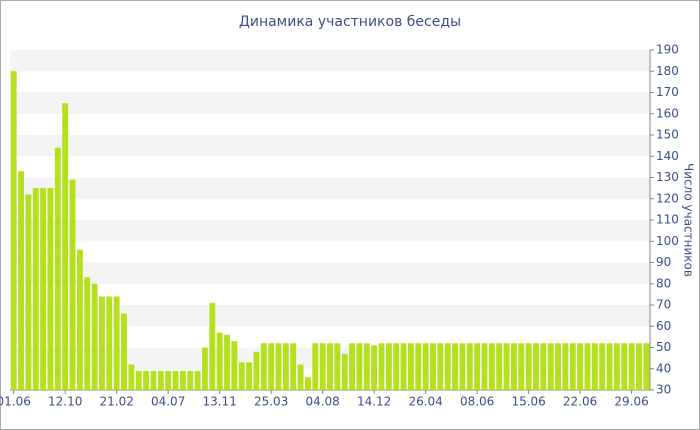 This screenshot has width=700, height=430. I want to click on y-tick-label: 100, so click(667, 241).